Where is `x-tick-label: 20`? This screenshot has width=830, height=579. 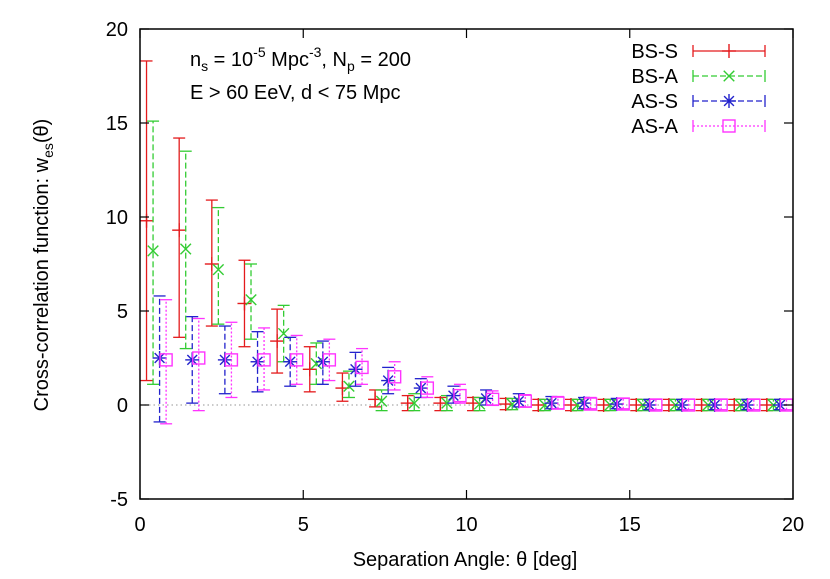
x-tick-label: 20 is located at coordinates (793, 525).